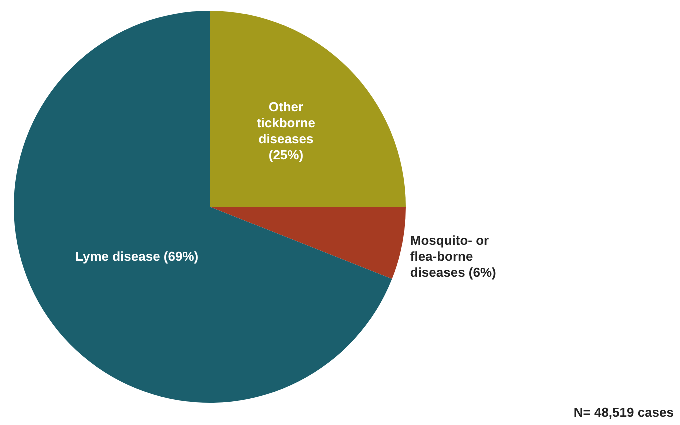 The image size is (680, 425). What do you see at coordinates (453, 256) in the screenshot?
I see `slice-label: Mosquito- or flea-borne diseases (6%)` at bounding box center [453, 256].